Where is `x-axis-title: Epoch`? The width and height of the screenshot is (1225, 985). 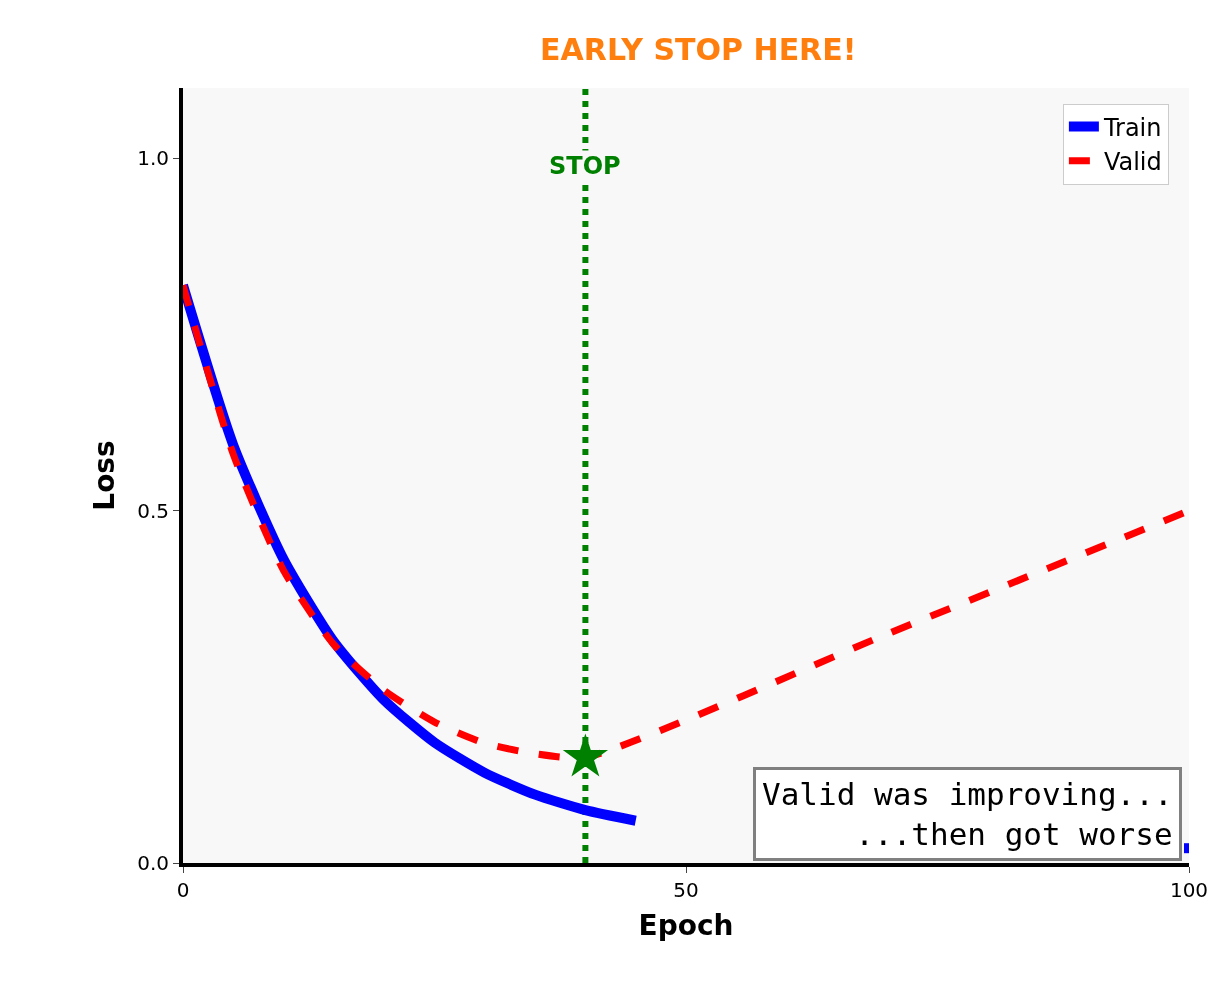 x-axis-title: Epoch is located at coordinates (686, 925).